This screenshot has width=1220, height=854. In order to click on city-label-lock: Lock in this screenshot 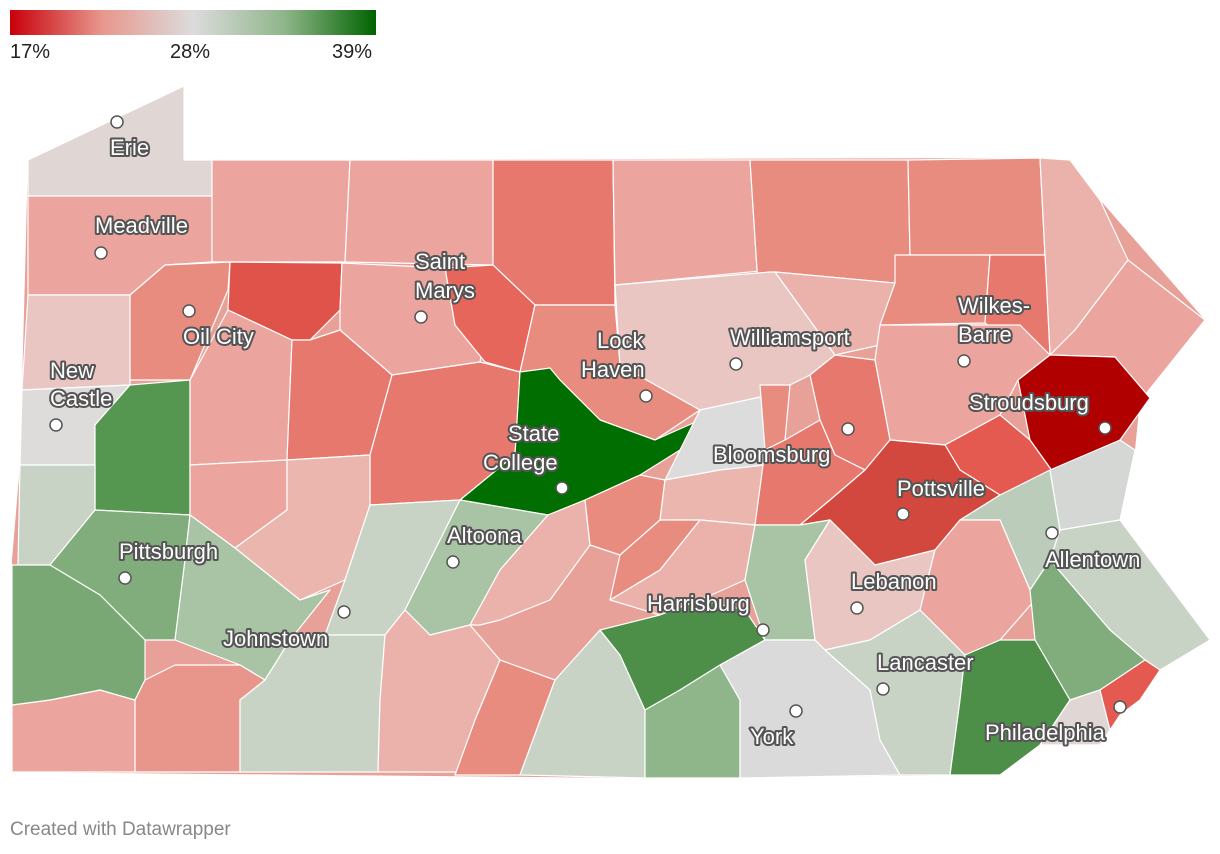, I will do `click(620, 340)`.